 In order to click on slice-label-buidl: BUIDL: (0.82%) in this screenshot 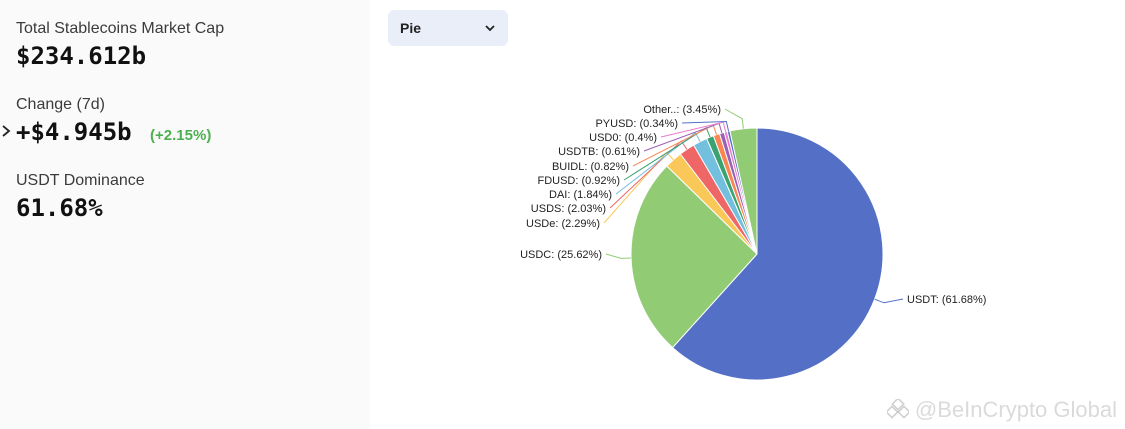, I will do `click(590, 167)`.